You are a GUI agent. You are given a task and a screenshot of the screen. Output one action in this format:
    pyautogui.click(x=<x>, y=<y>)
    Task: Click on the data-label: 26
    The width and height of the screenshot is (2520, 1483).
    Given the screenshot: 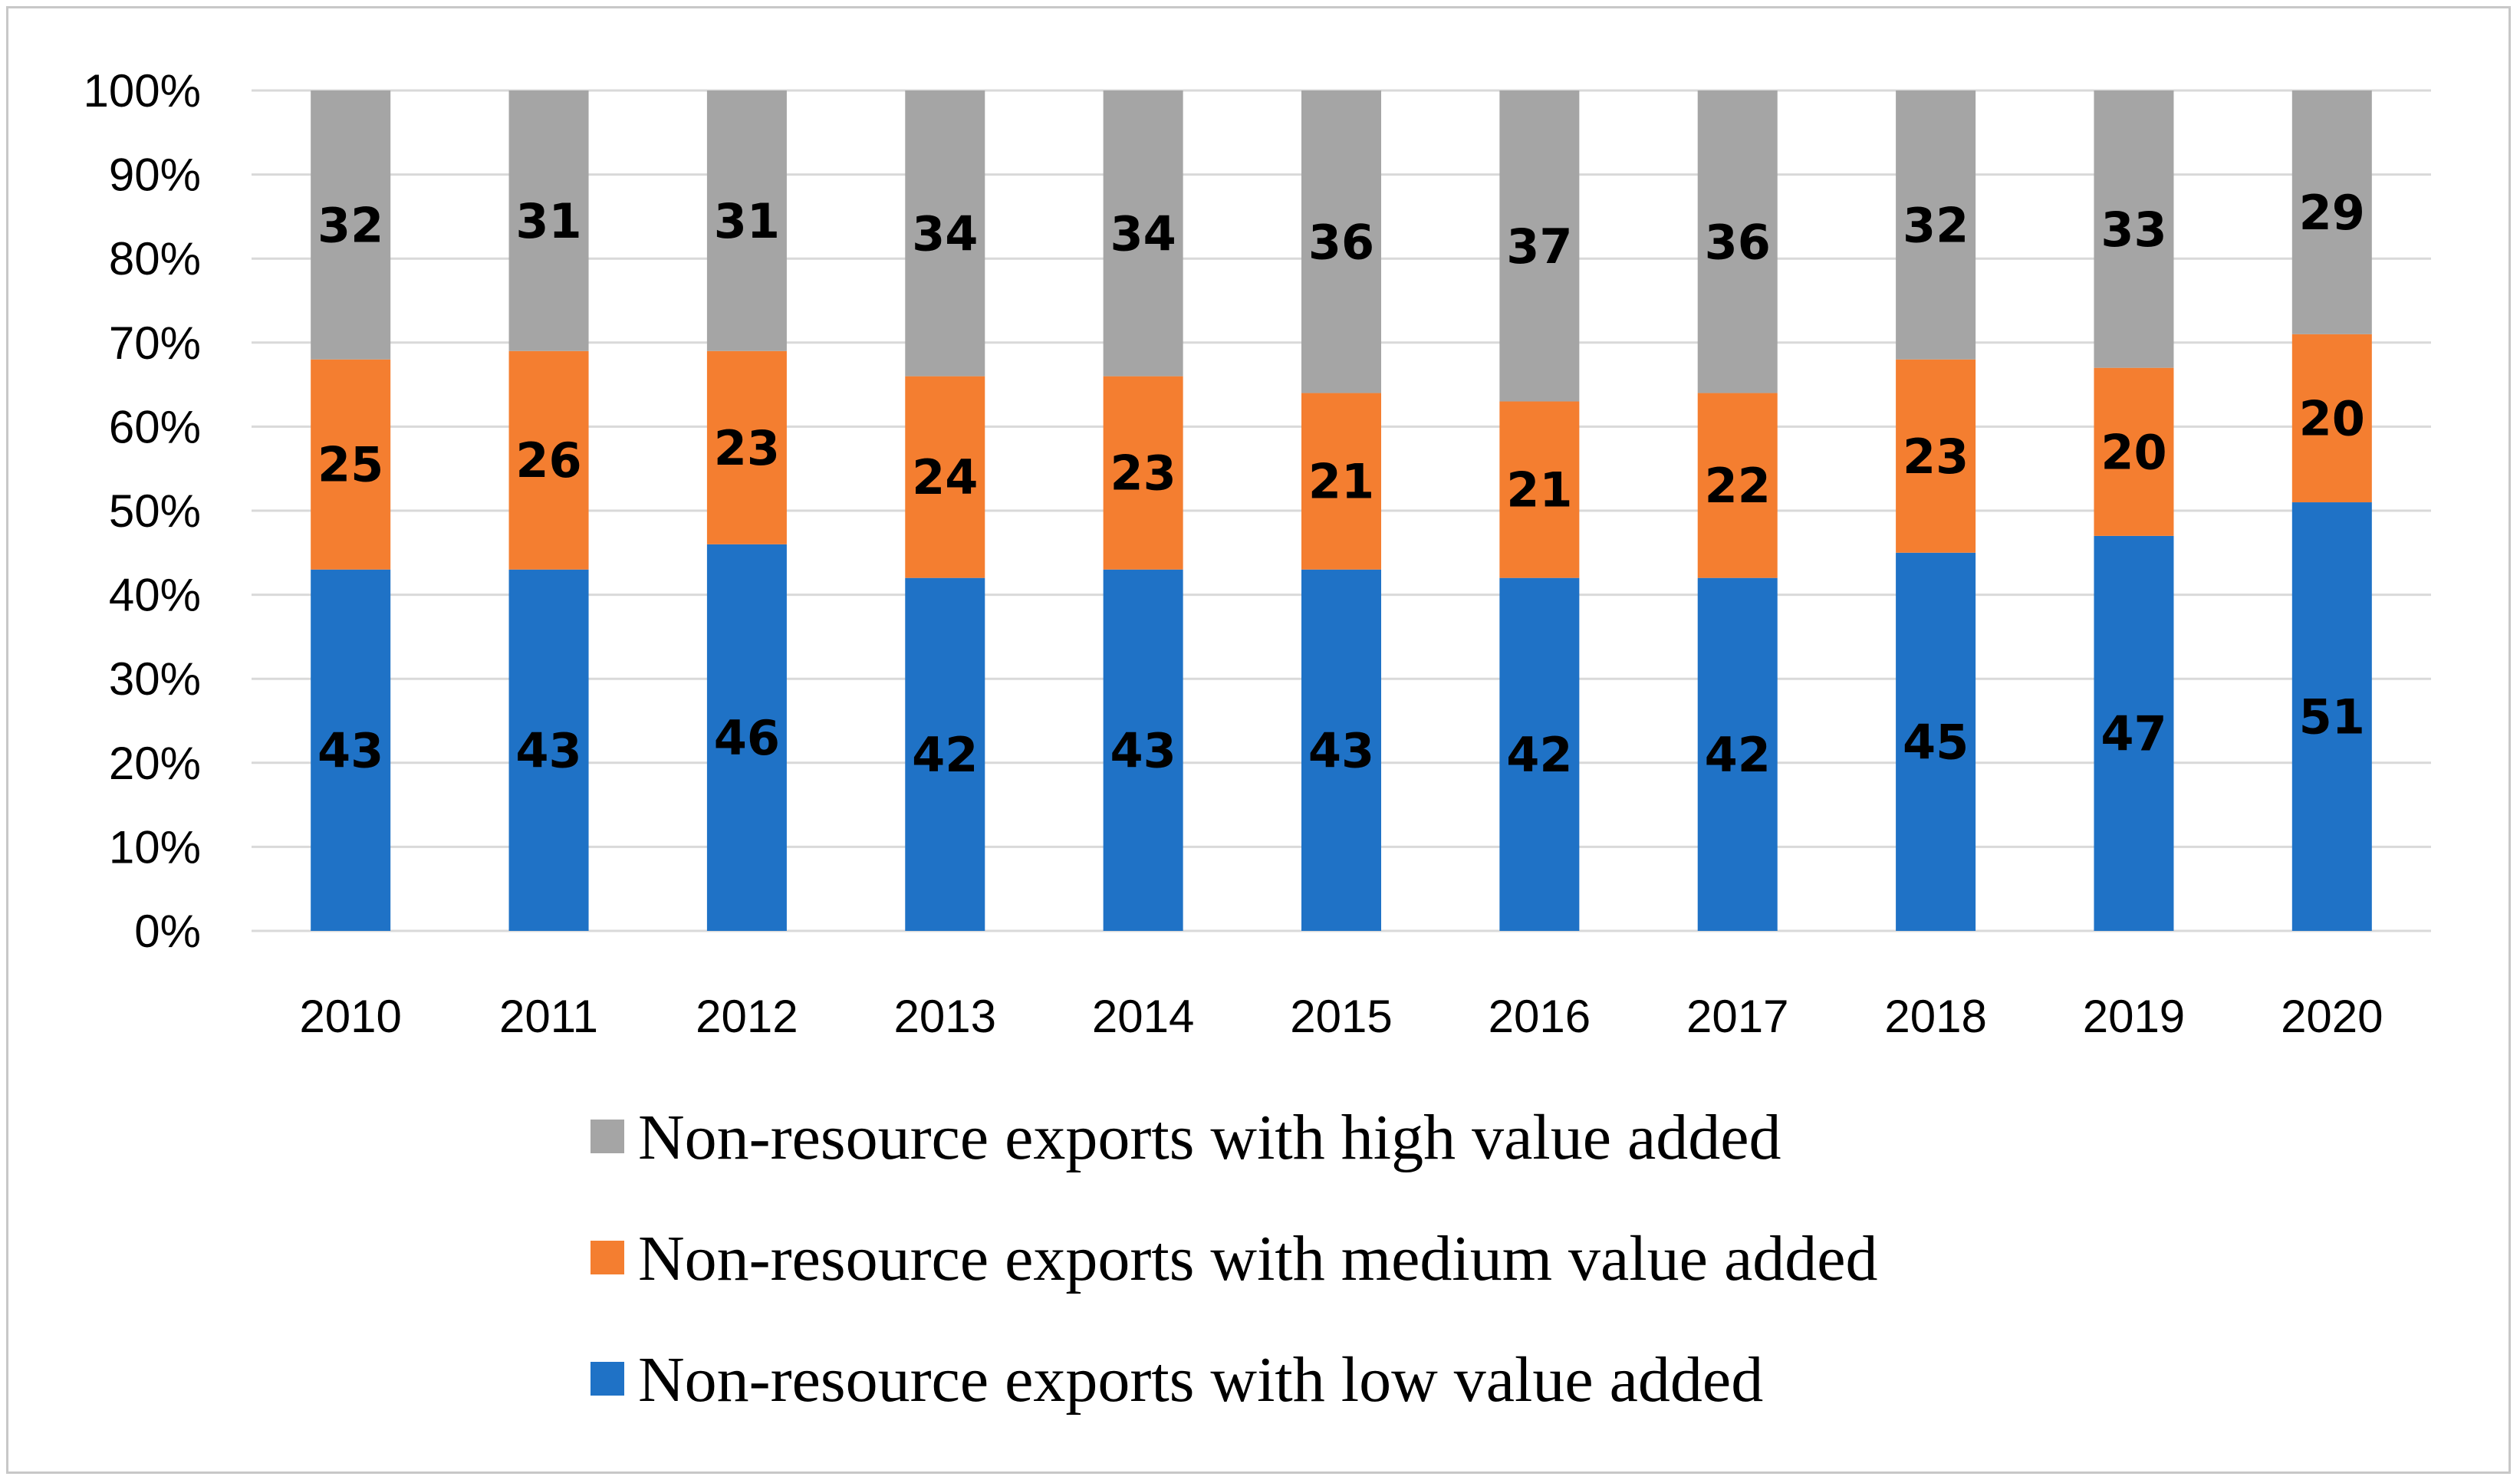 What is the action you would take?
    pyautogui.click(x=548, y=460)
    